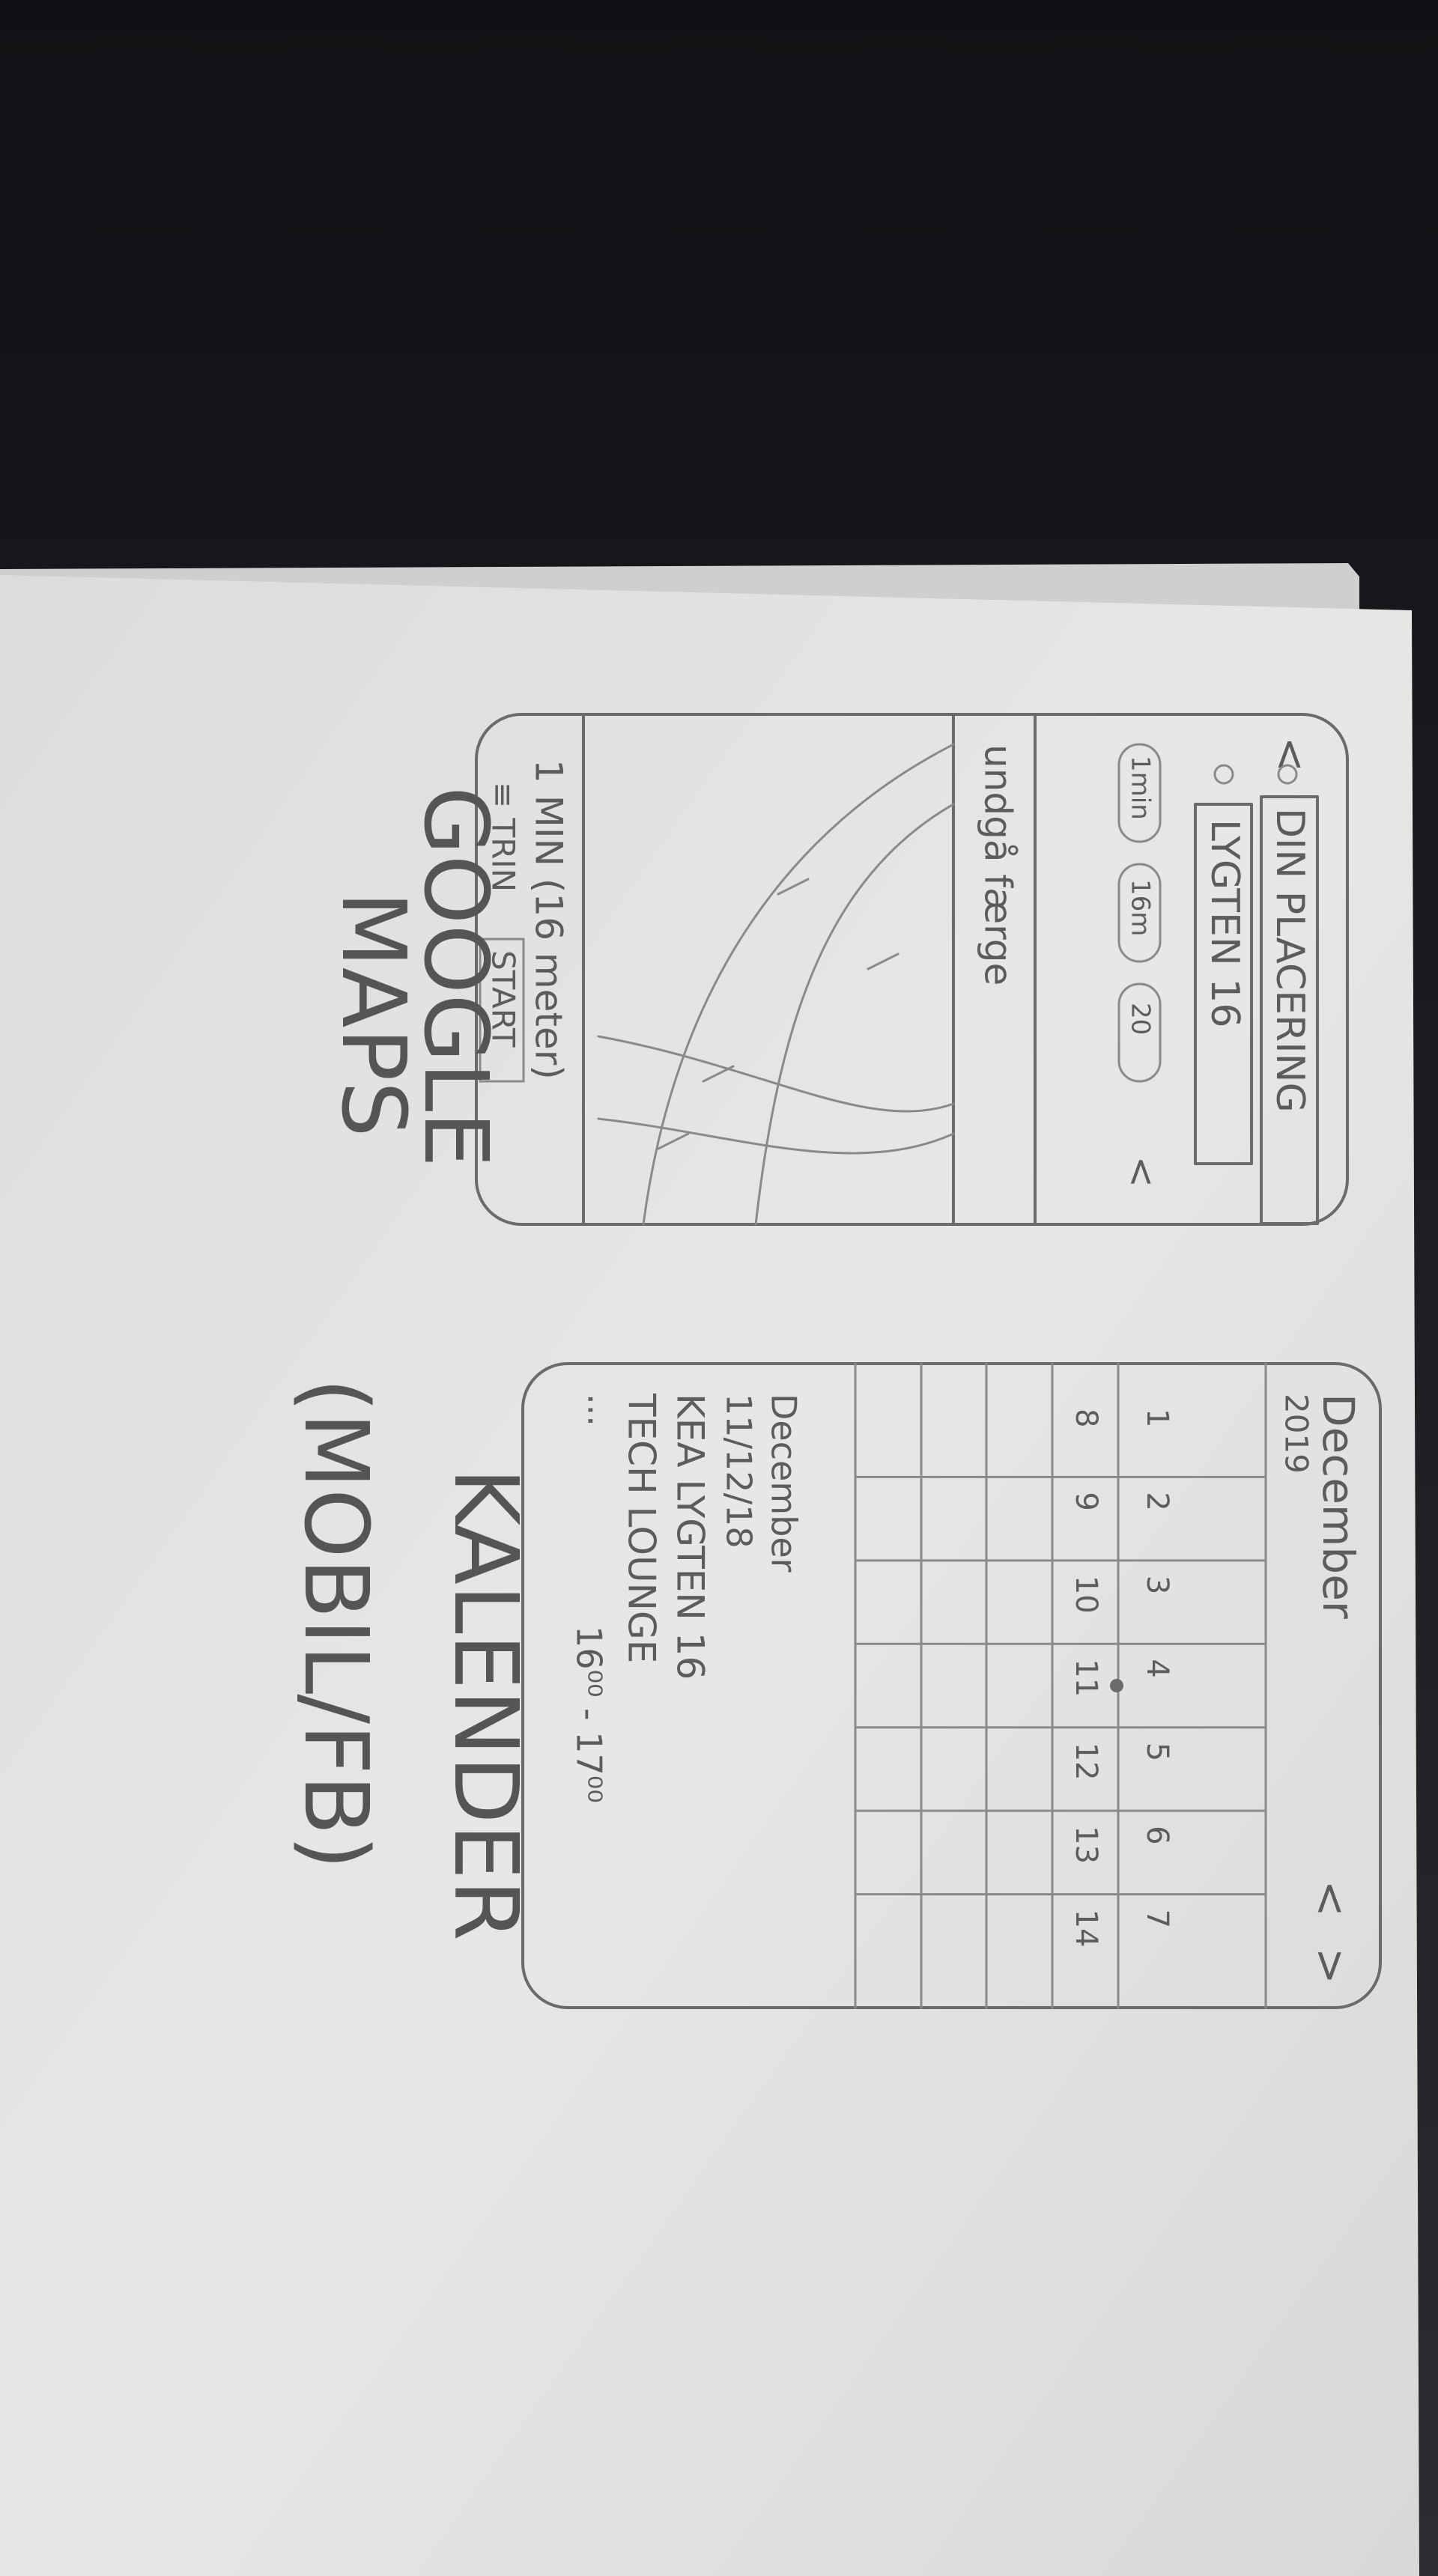 The width and height of the screenshot is (1438, 2576). What do you see at coordinates (1116, 1685) in the screenshot?
I see `event-dot` at bounding box center [1116, 1685].